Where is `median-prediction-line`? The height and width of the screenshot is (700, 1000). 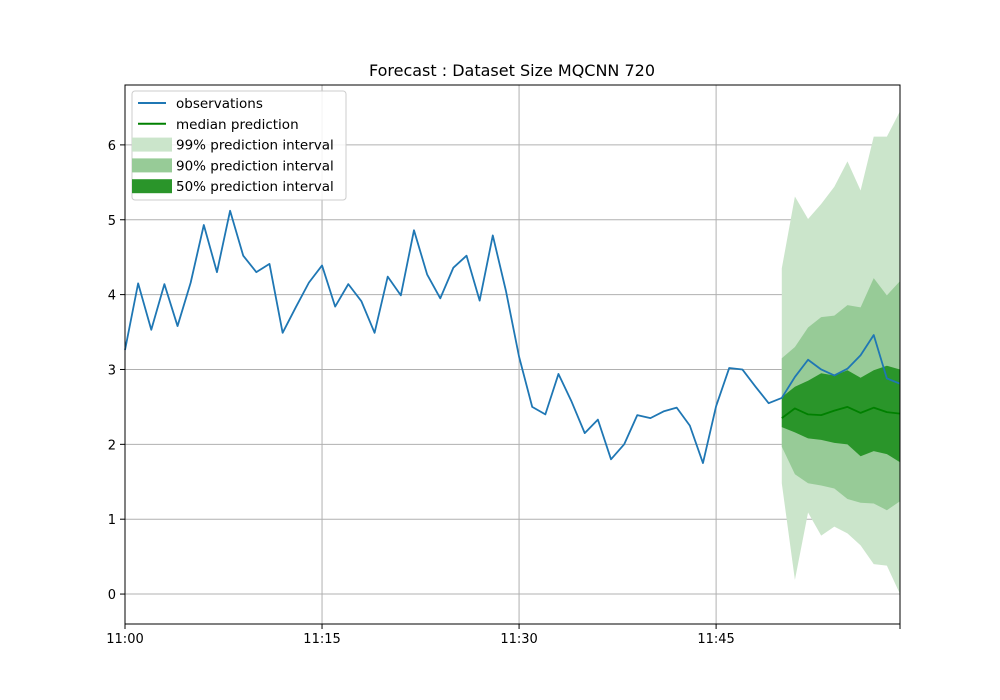 median-prediction-line is located at coordinates (841, 412).